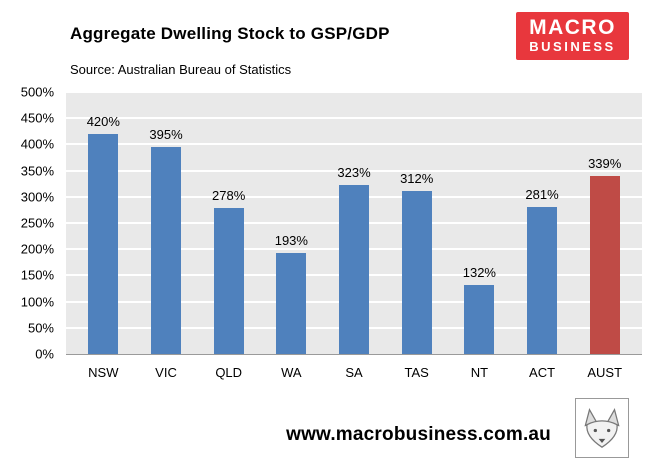 This screenshot has width=651, height=466. I want to click on value-label-aust: 339%, so click(605, 164).